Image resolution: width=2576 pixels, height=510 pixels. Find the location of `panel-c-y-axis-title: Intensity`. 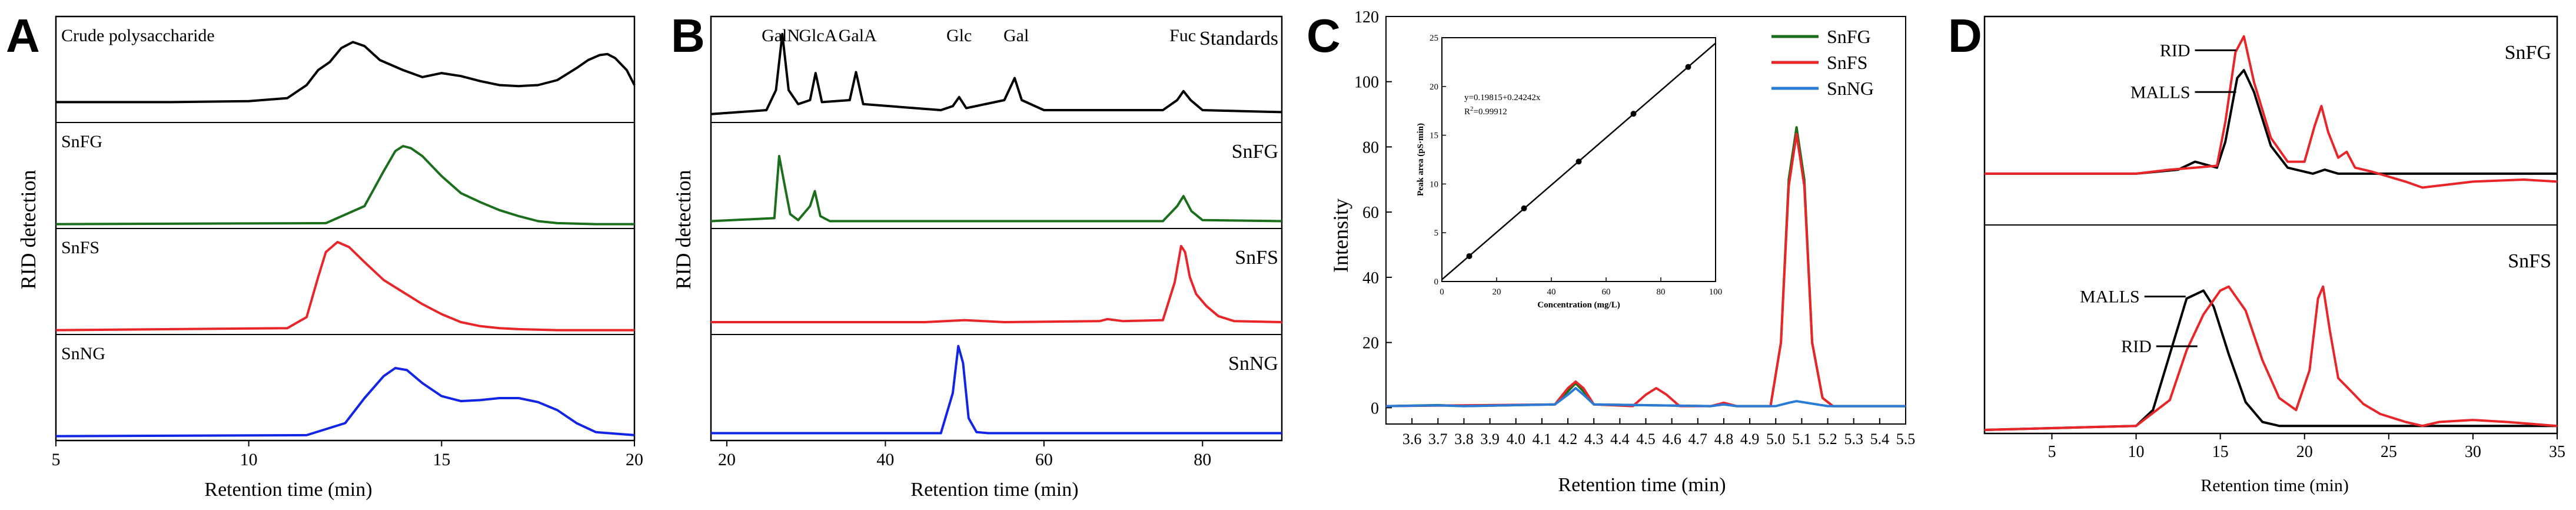

panel-c-y-axis-title: Intensity is located at coordinates (1340, 235).